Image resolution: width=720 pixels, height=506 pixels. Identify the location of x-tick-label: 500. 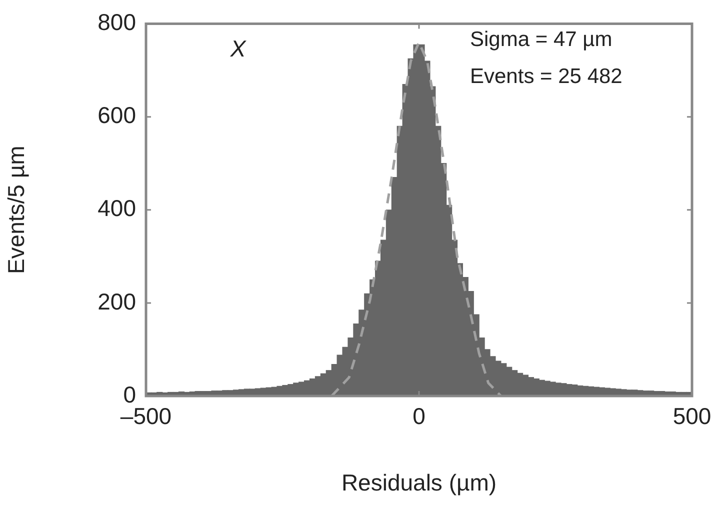
(692, 416).